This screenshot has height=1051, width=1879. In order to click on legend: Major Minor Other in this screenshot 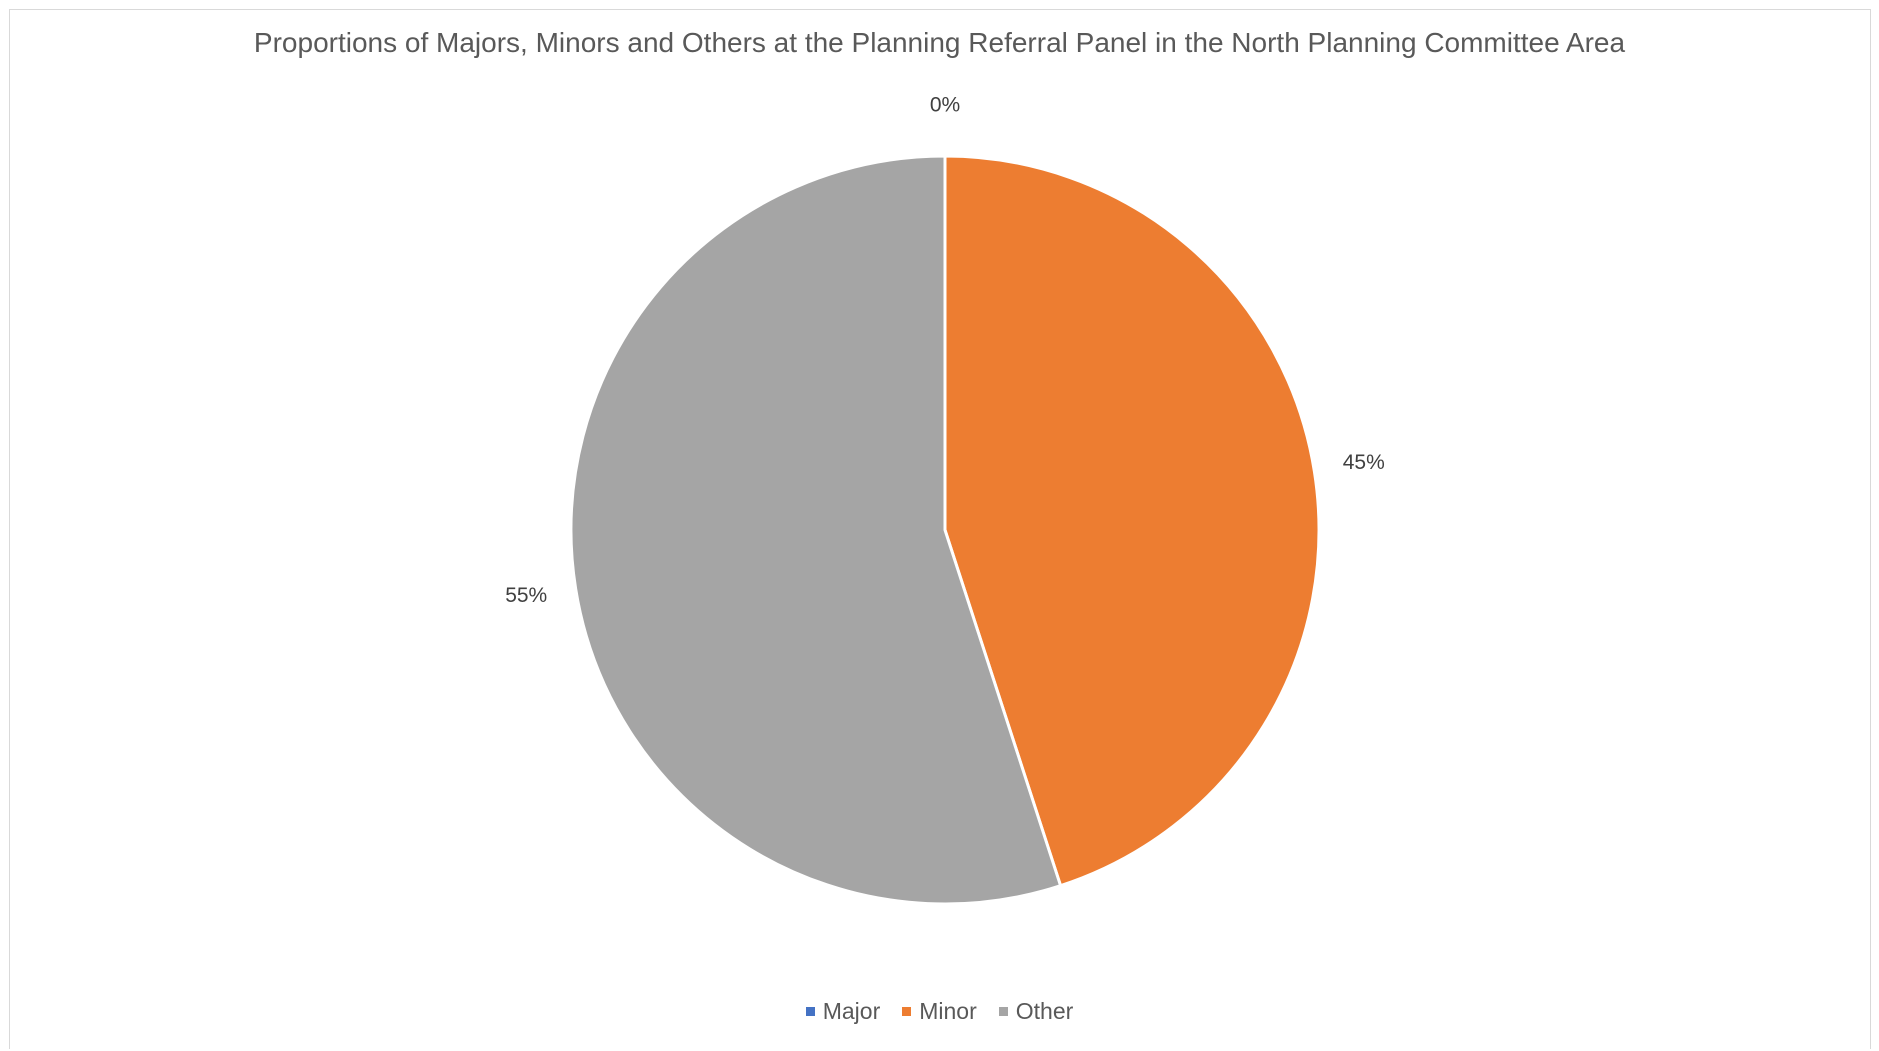, I will do `click(939, 1011)`.